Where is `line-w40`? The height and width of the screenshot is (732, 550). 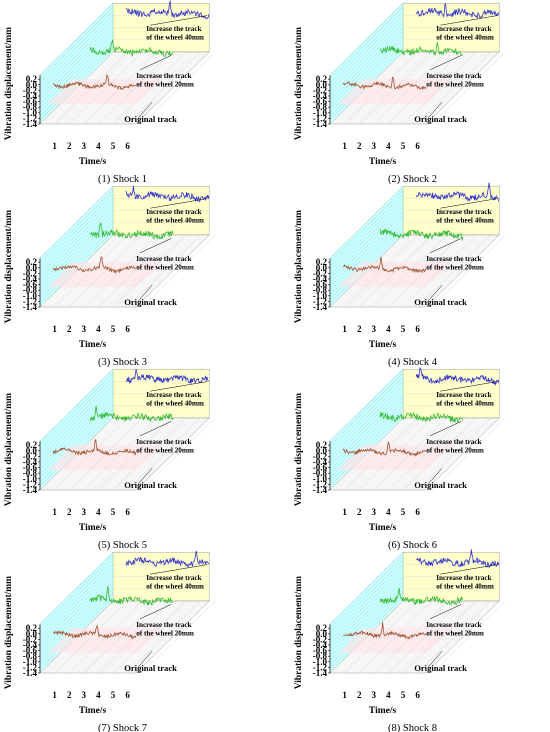
line-w40 is located at coordinates (457, 376).